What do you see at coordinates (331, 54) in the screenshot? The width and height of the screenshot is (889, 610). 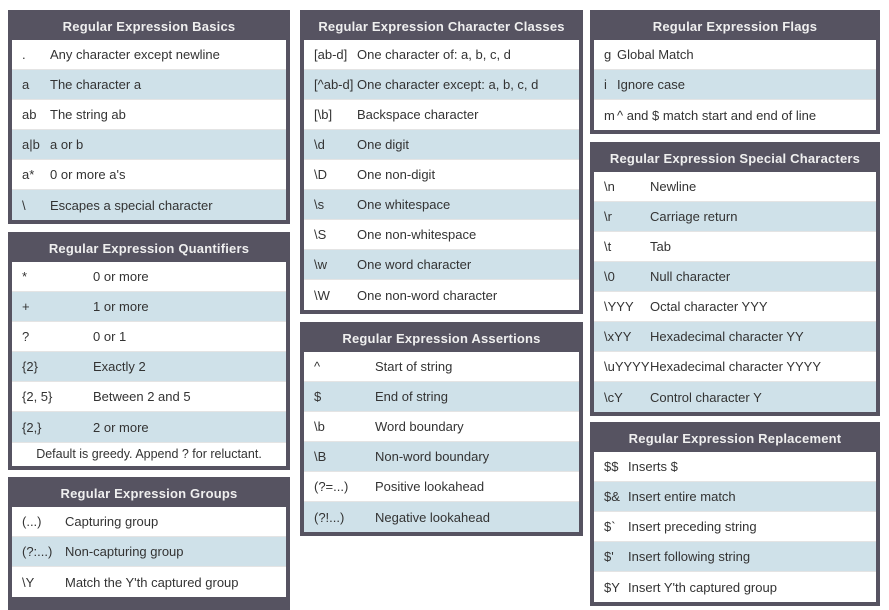 I see `pattern-cell: [ab-d]` at bounding box center [331, 54].